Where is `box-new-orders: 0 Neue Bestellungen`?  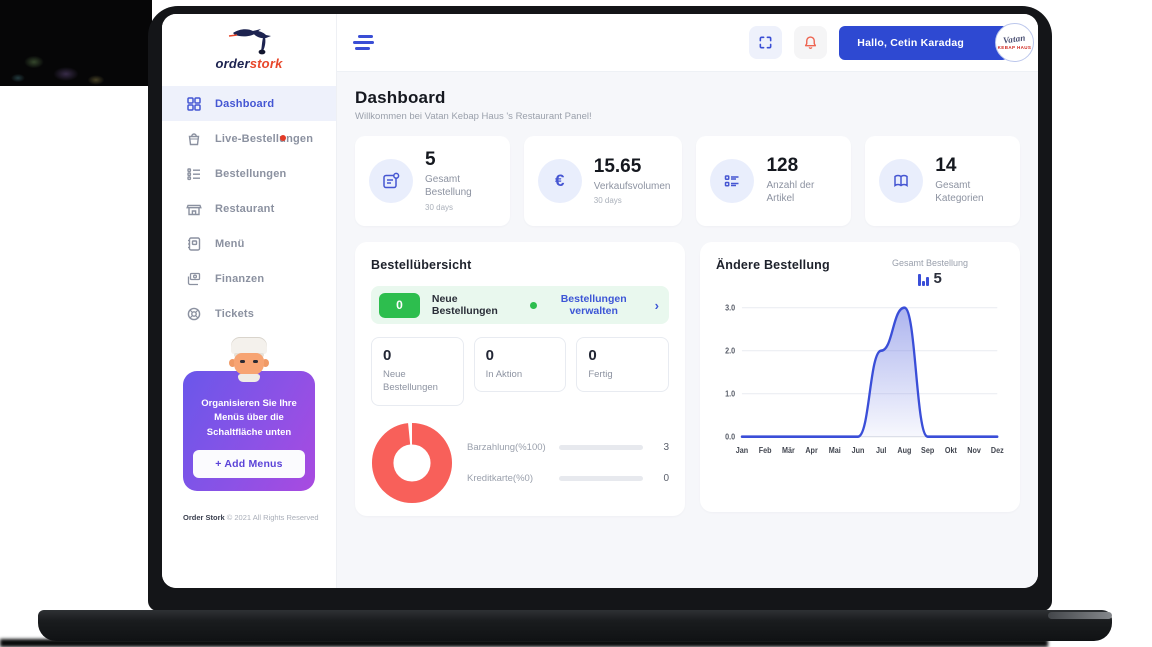
box-new-orders: 0 Neue Bestellungen is located at coordinates (417, 371).